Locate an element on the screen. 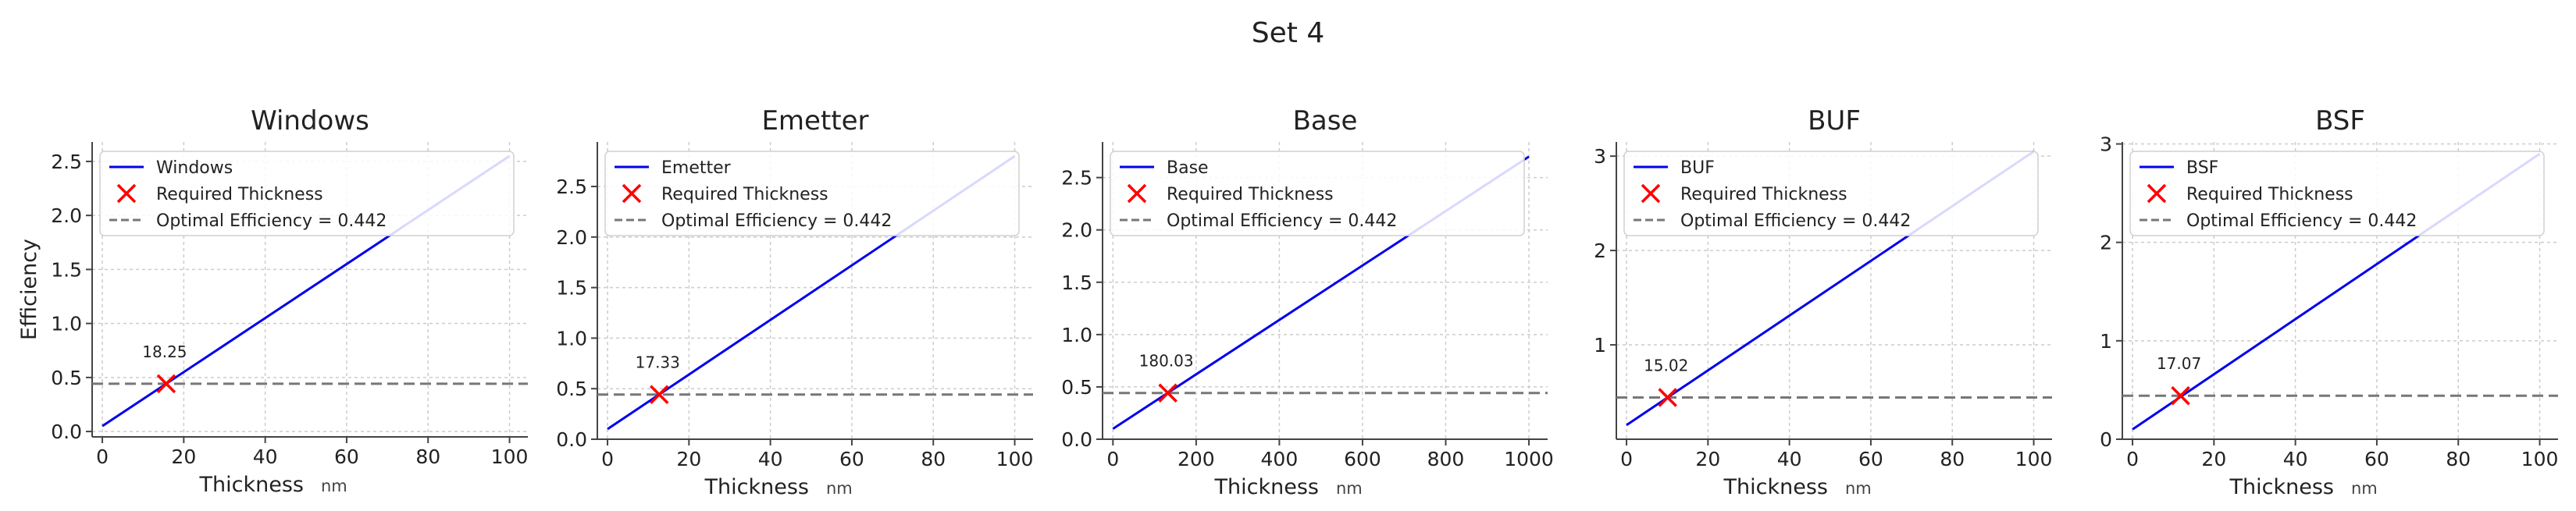 This screenshot has height=511, width=2576. subplot-title: Base is located at coordinates (1325, 121).